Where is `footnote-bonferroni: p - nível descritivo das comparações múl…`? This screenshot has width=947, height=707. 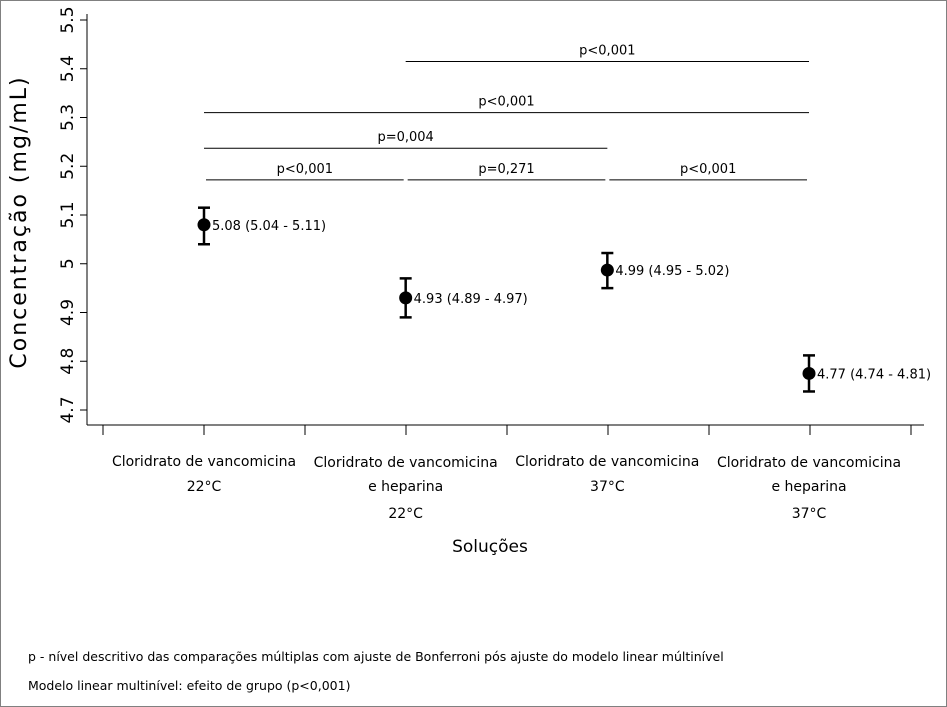
footnote-bonferroni: p - nível descritivo das comparações múl… is located at coordinates (376, 656).